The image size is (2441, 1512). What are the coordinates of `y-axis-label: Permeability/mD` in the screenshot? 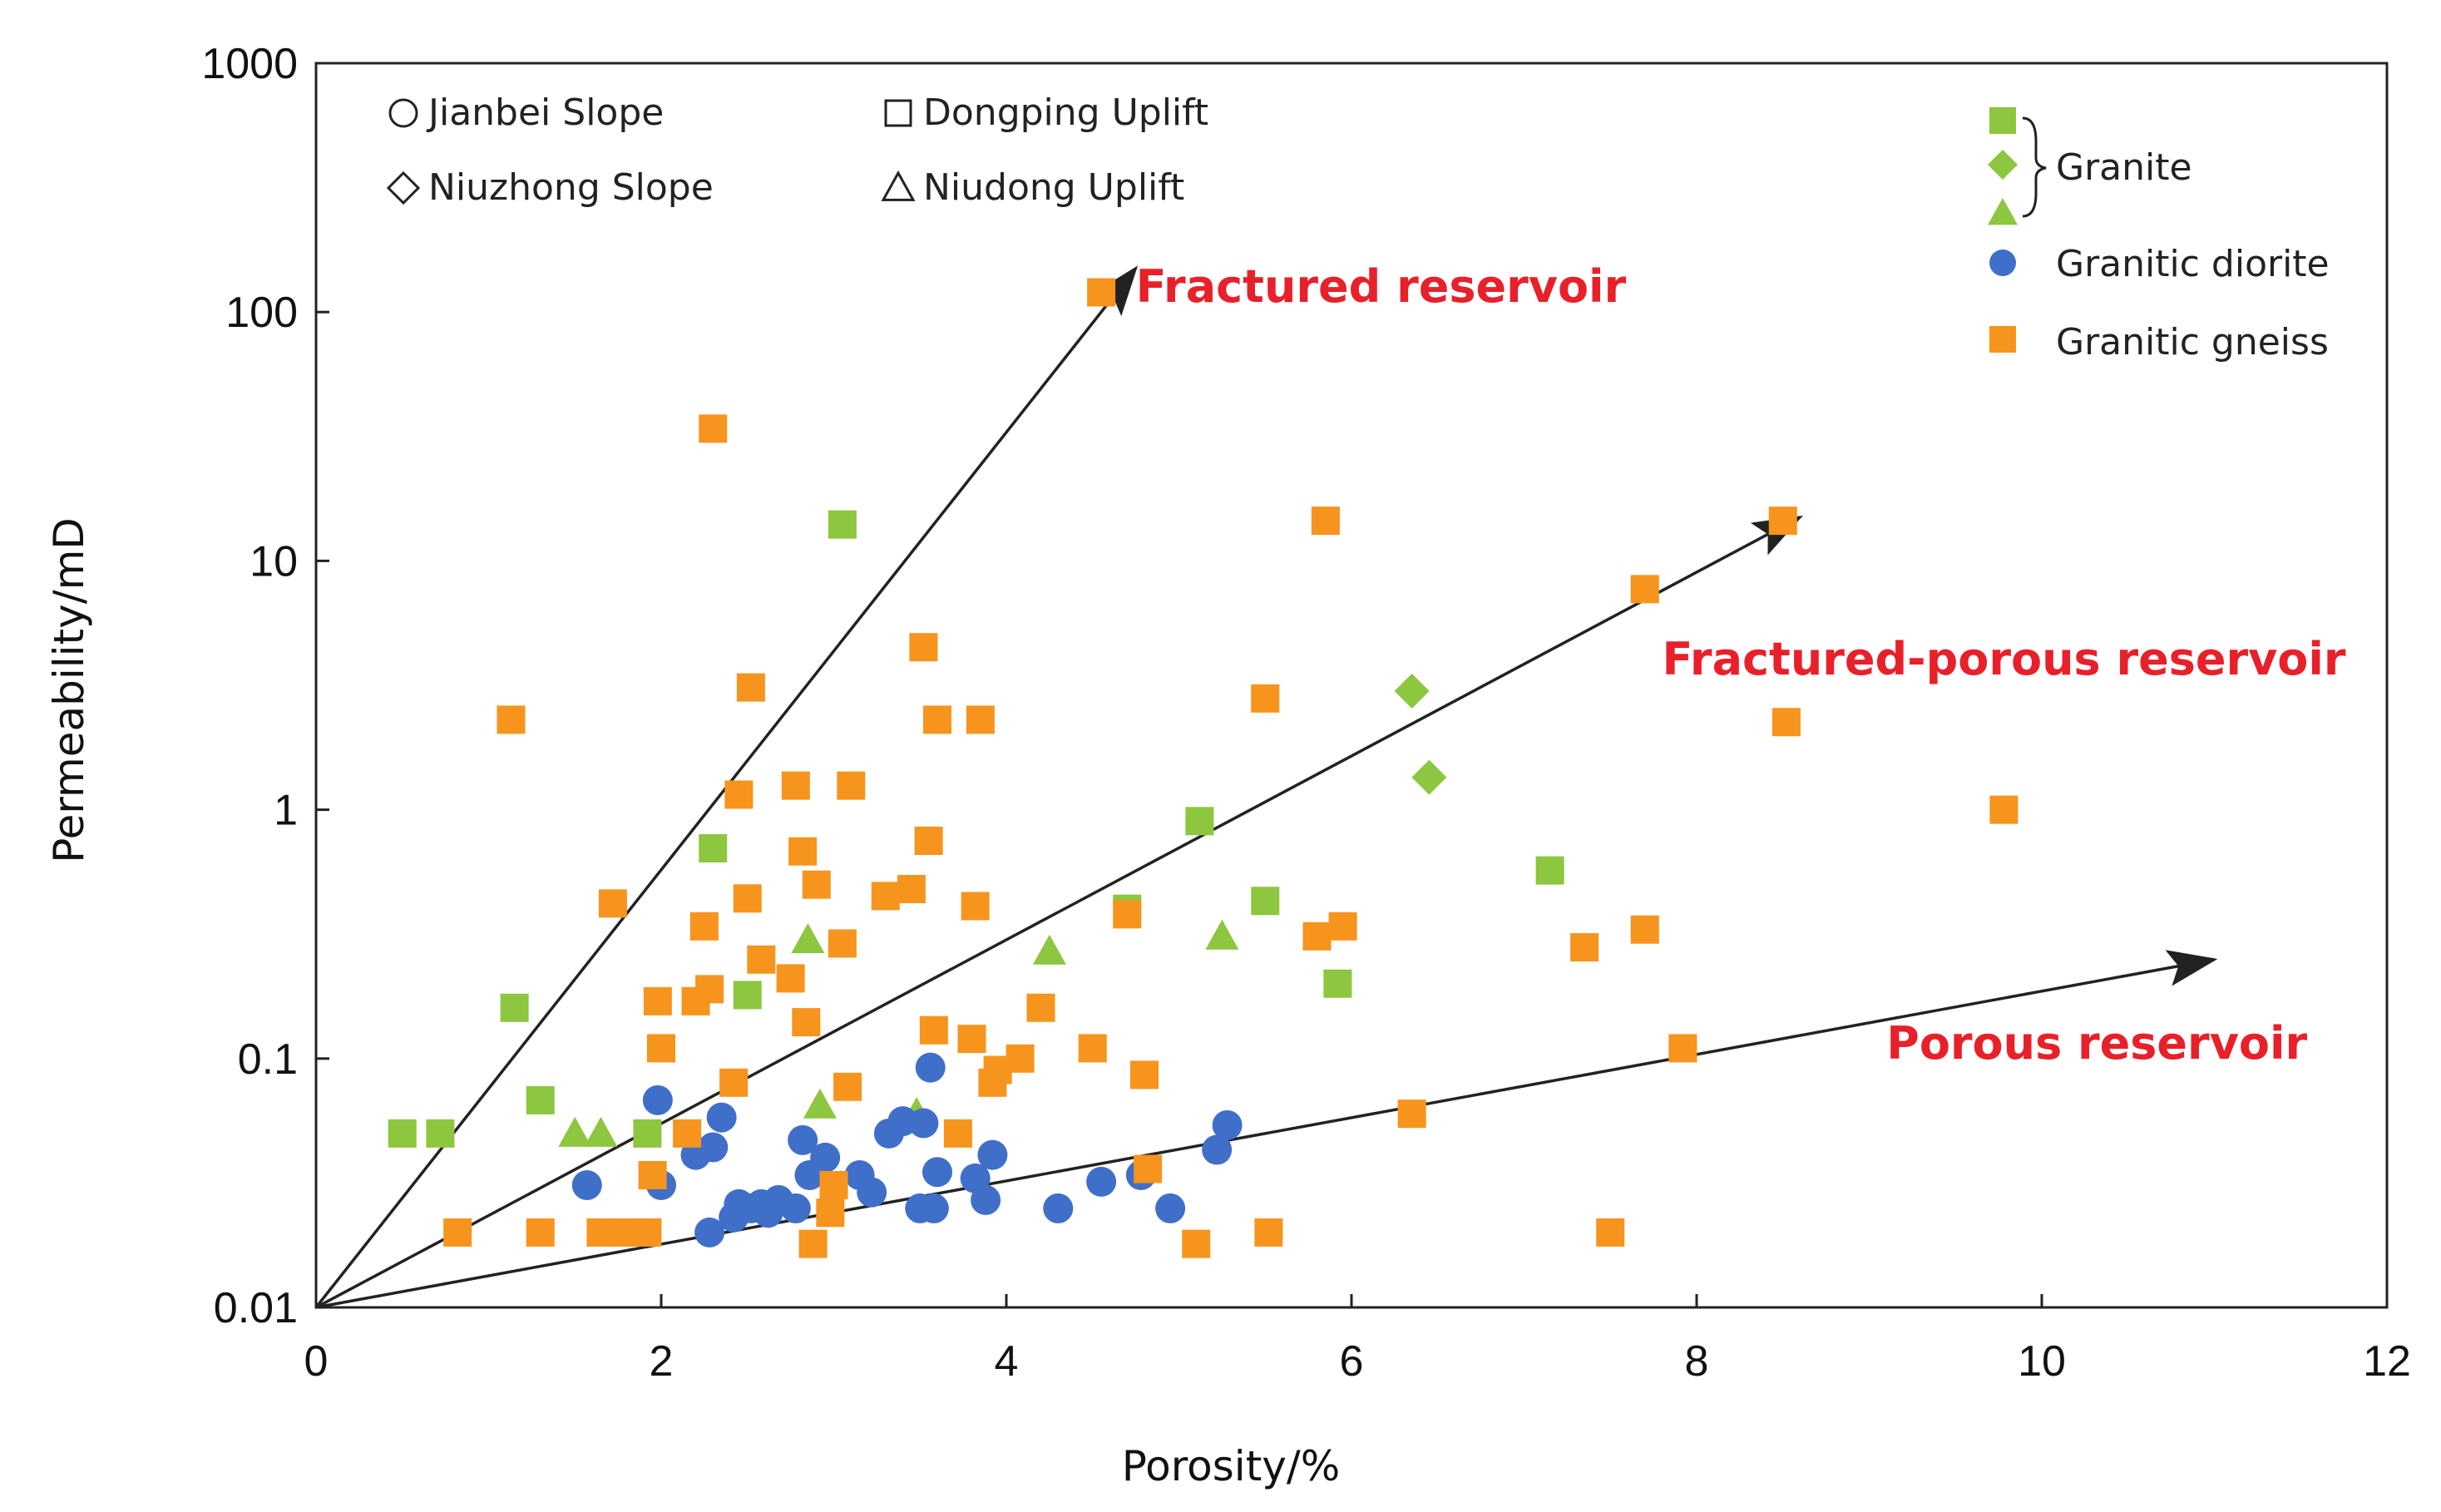 It's located at (69, 690).